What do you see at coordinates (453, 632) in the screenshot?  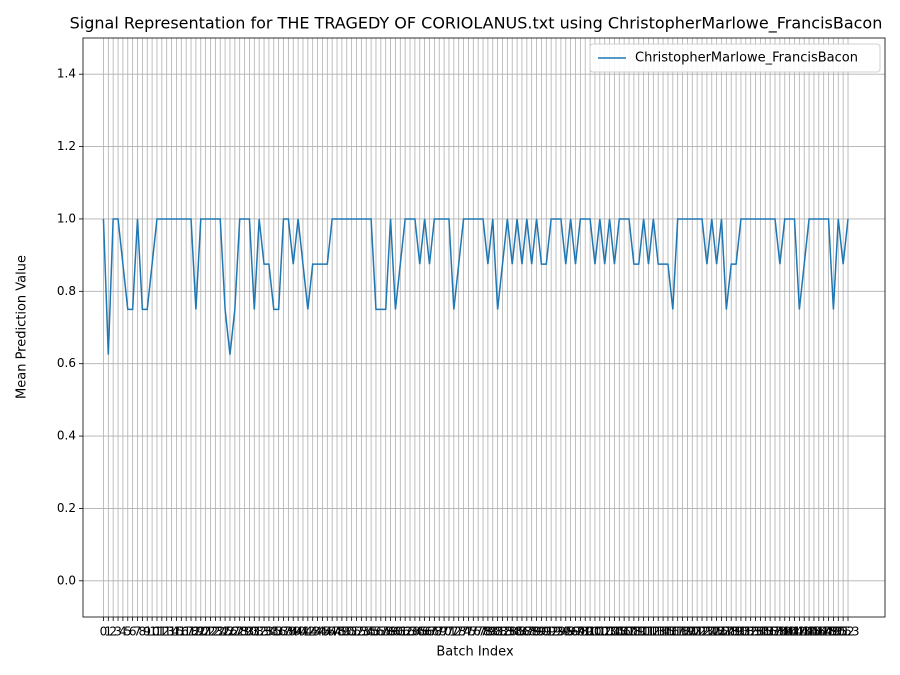 I see `x-tick-label: 72` at bounding box center [453, 632].